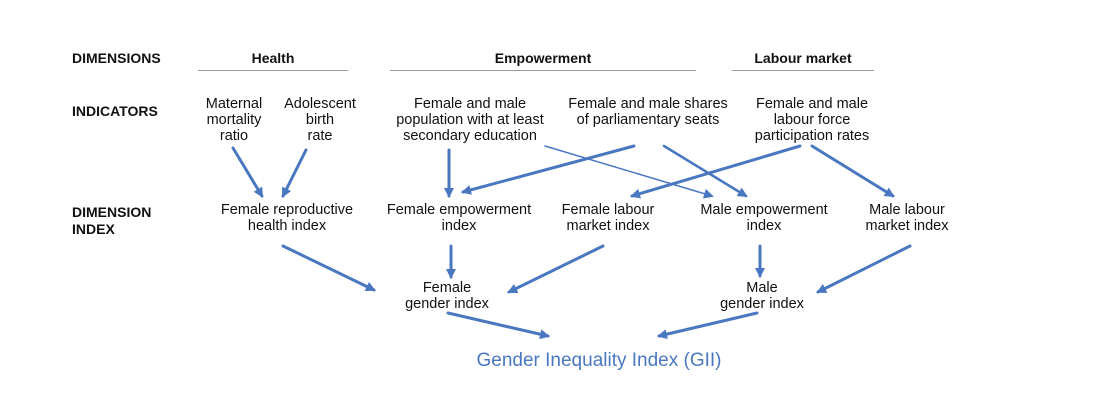 The width and height of the screenshot is (1100, 404). What do you see at coordinates (498, 325) in the screenshot?
I see `arrow-female-gender-to-gii` at bounding box center [498, 325].